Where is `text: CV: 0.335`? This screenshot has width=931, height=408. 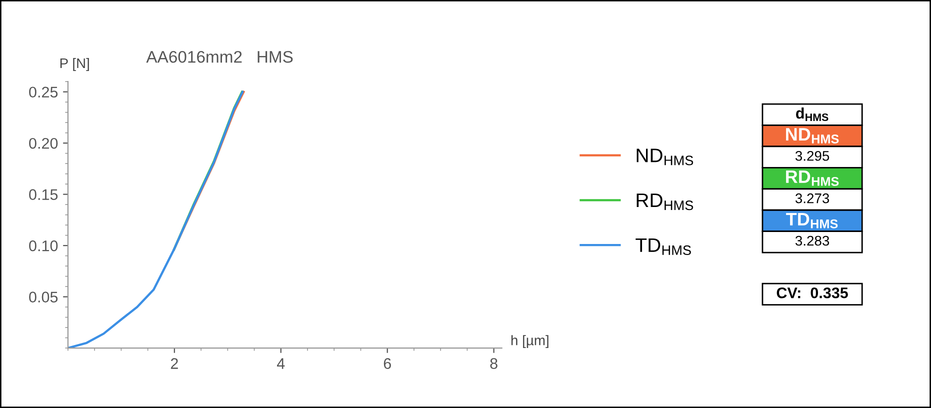
text: CV: 0.335 is located at coordinates (812, 292).